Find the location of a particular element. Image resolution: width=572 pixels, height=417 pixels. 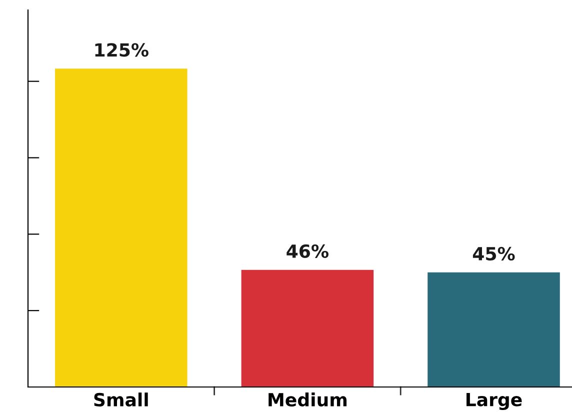

data-label: 45% is located at coordinates (493, 253).